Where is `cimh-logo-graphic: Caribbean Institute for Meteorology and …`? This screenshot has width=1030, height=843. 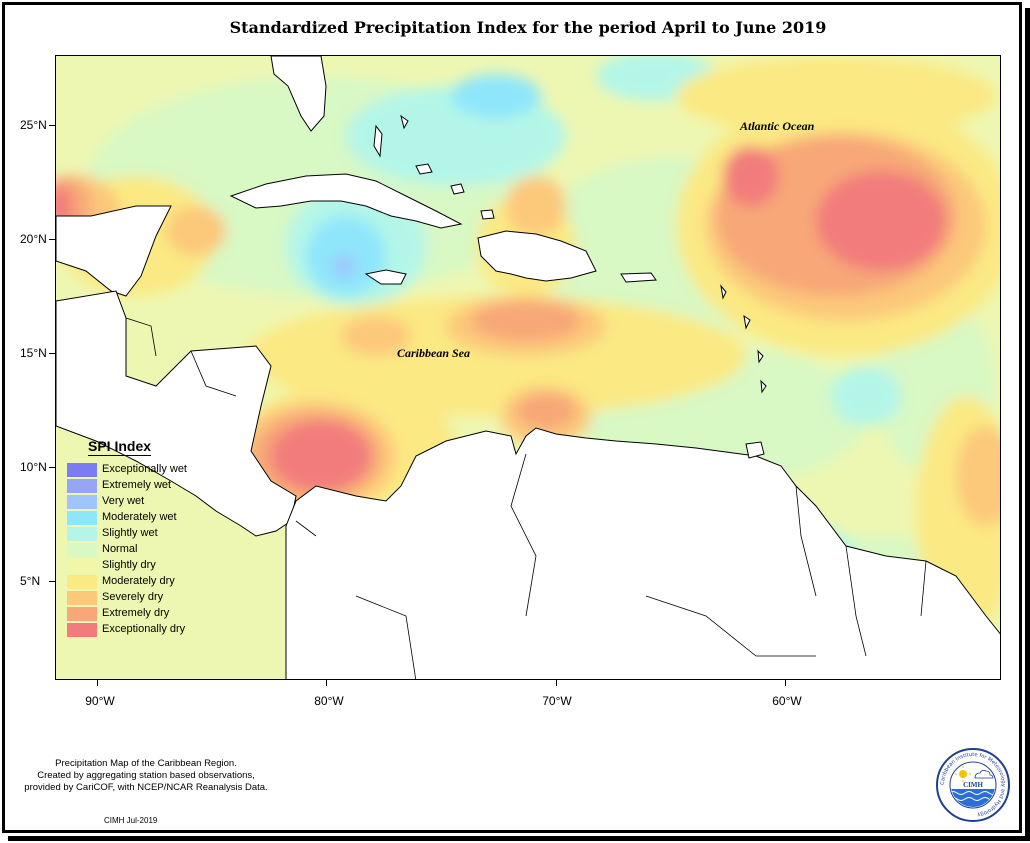 cimh-logo-graphic: Caribbean Institute for Meteorology and … is located at coordinates (973, 785).